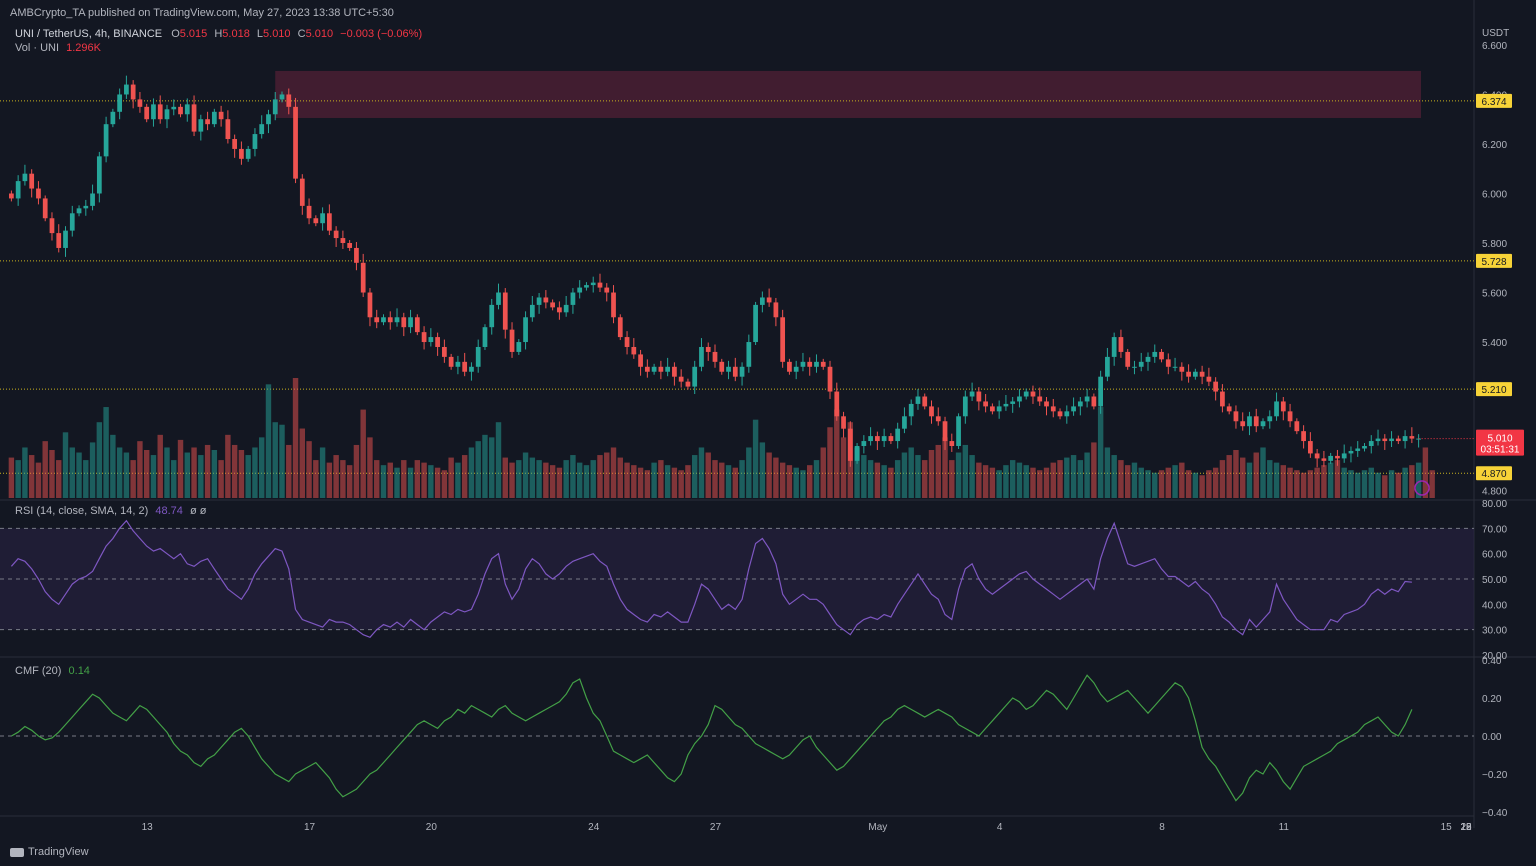  I want to click on price-tick: 4.800, so click(1494, 492).